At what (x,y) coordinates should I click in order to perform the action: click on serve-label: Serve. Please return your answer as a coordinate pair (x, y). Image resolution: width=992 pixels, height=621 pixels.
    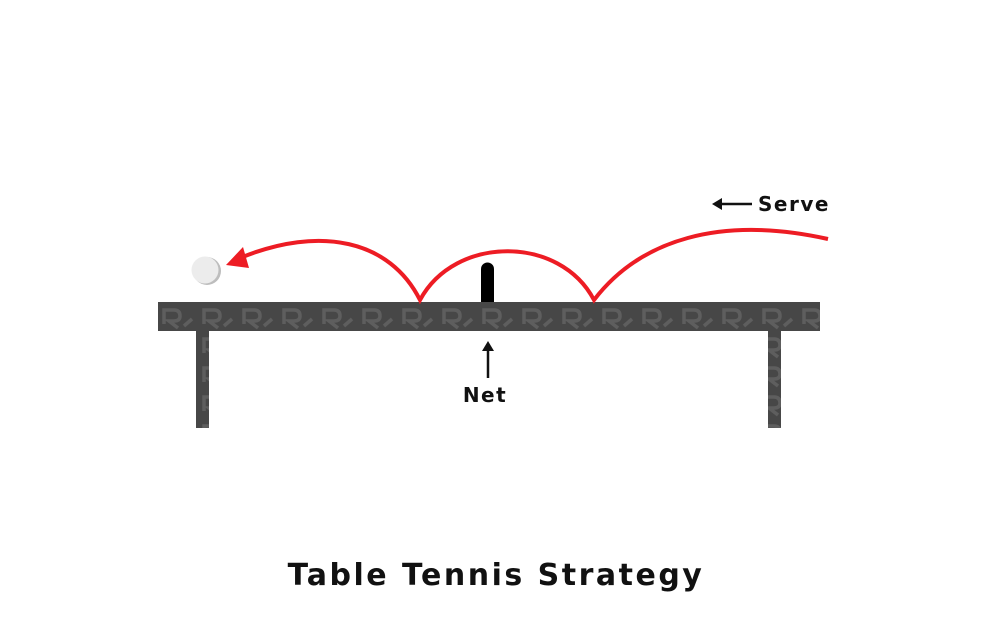
    Looking at the image, I should click on (794, 204).